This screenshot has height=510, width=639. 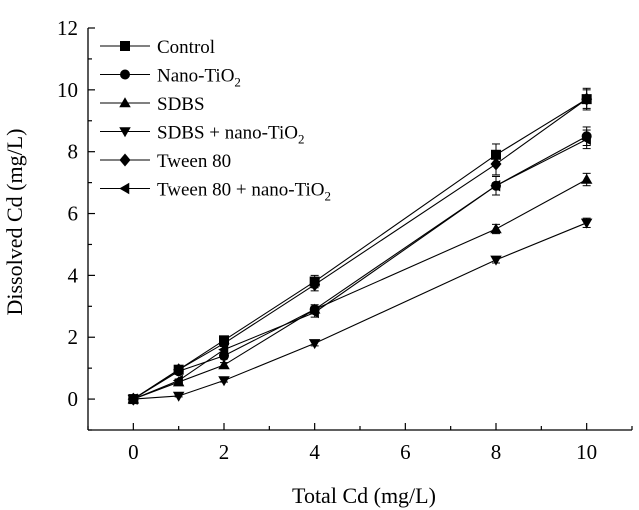 I want to click on x-tick-label: 10, so click(x=586, y=452).